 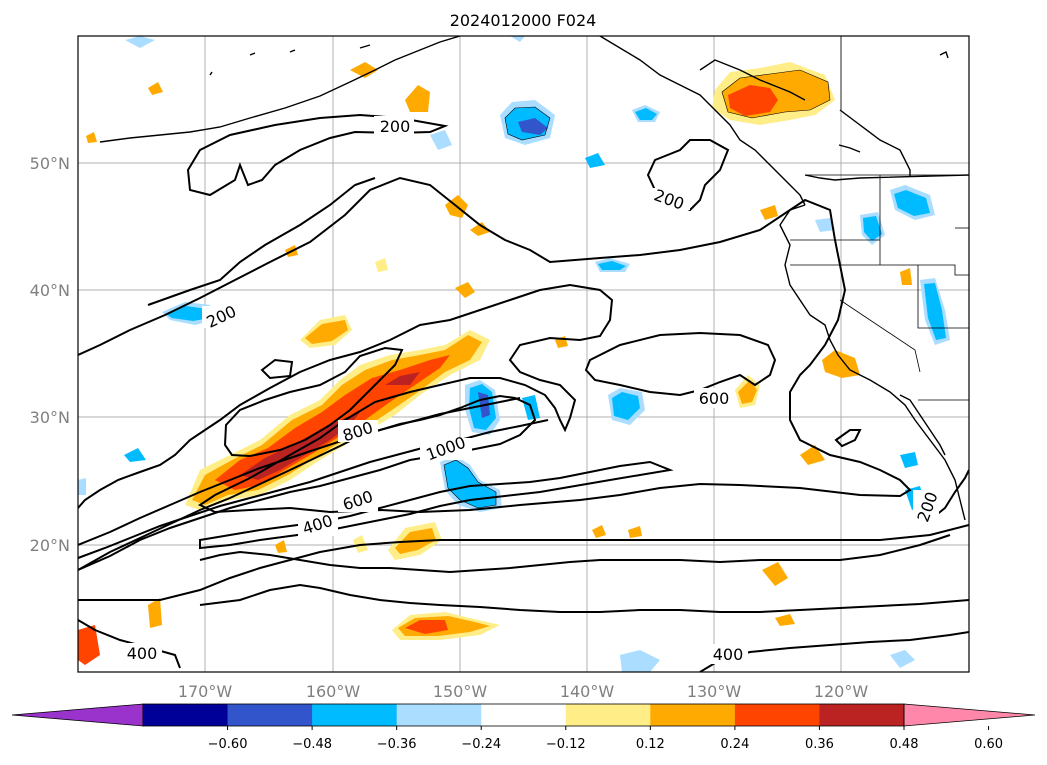 What do you see at coordinates (969, 715) in the screenshot?
I see `colorbar-extend-high` at bounding box center [969, 715].